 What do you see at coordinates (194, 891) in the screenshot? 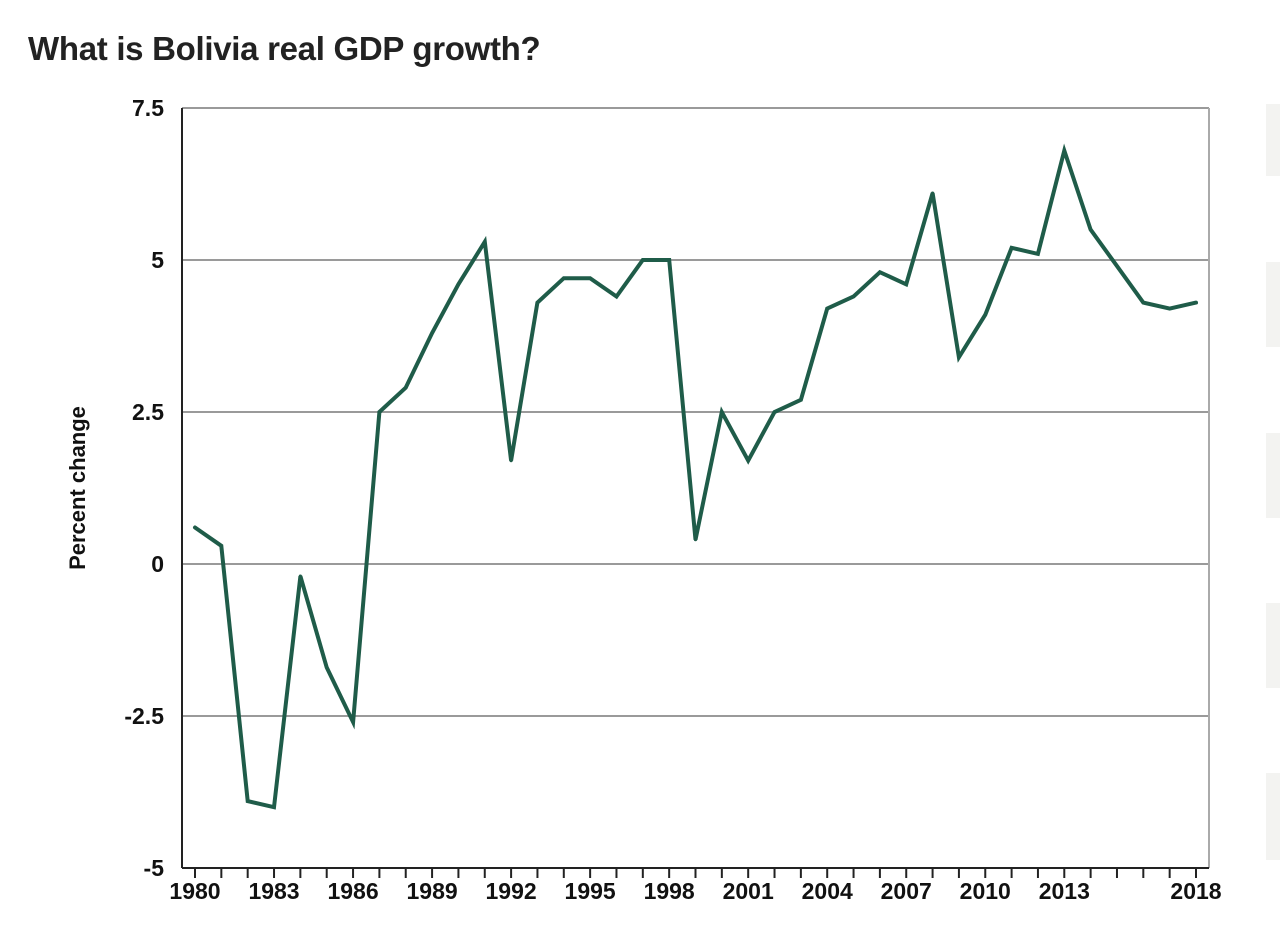
I see `x-tick-label: 1980` at bounding box center [194, 891].